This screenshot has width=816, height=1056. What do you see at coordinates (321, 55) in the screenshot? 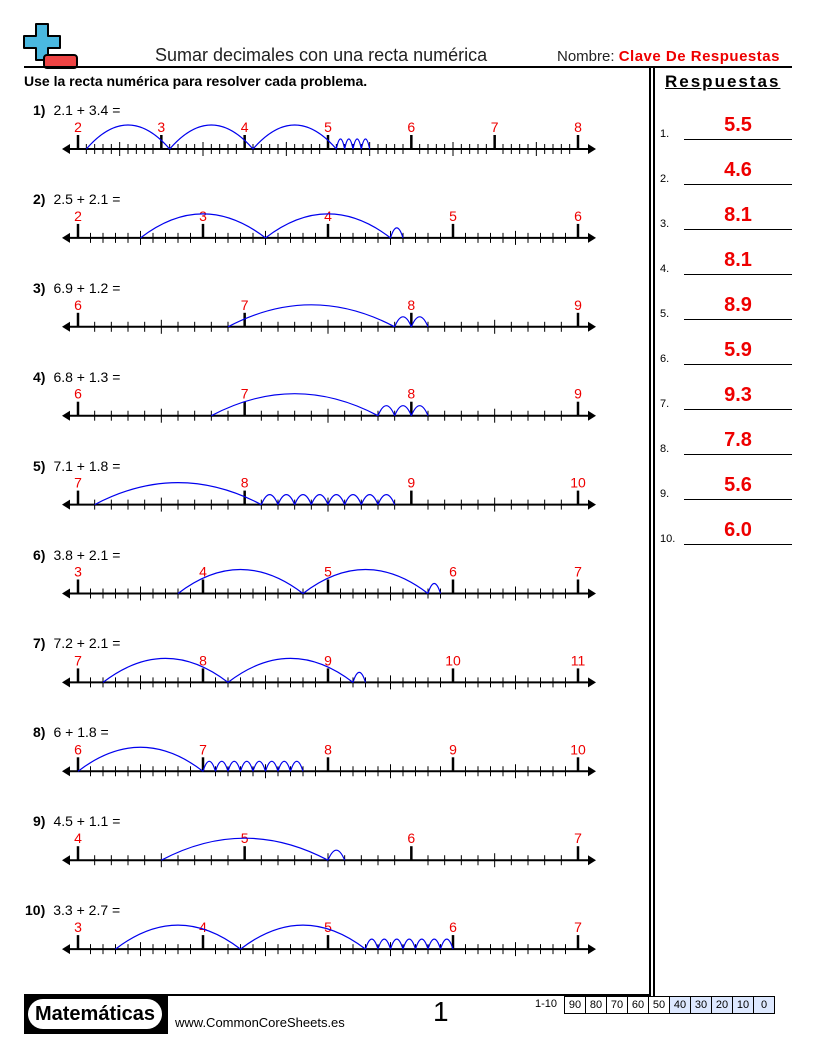
I see `worksheet-title: Sumar decimales con una recta numérica` at bounding box center [321, 55].